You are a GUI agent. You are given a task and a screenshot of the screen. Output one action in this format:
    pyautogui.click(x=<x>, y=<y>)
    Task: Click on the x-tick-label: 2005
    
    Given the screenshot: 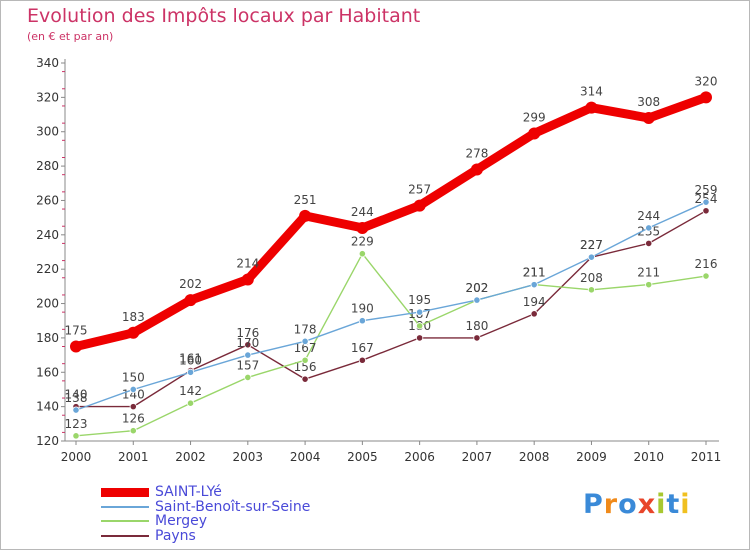 What is the action you would take?
    pyautogui.click(x=362, y=457)
    